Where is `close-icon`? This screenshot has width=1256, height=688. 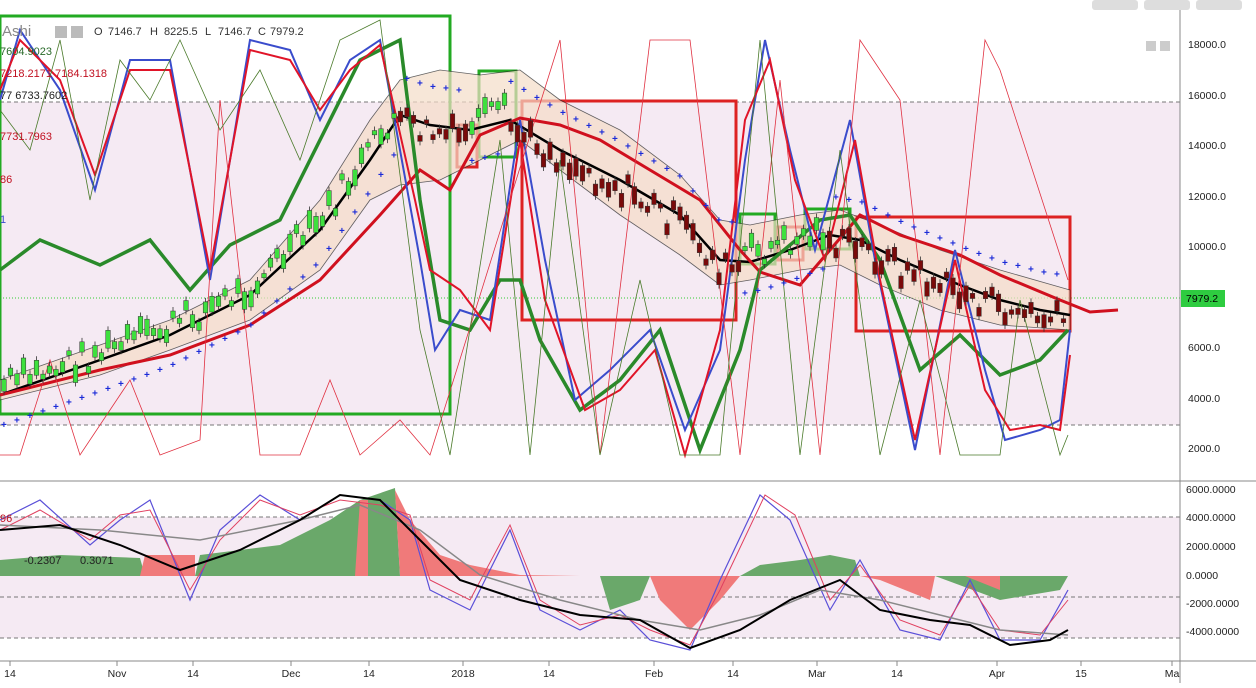 close-icon is located at coordinates (77, 32).